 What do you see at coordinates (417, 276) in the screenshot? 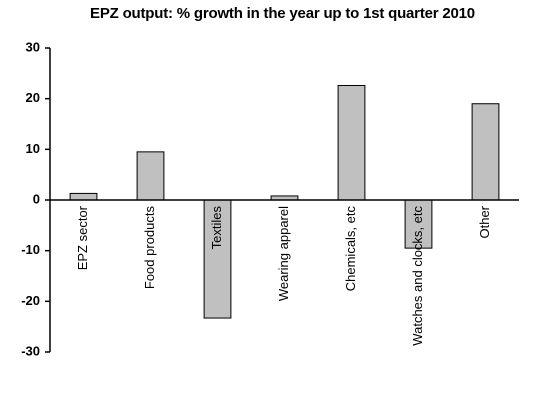
I see `x-tick-label: Watches and clocks, etc` at bounding box center [417, 276].